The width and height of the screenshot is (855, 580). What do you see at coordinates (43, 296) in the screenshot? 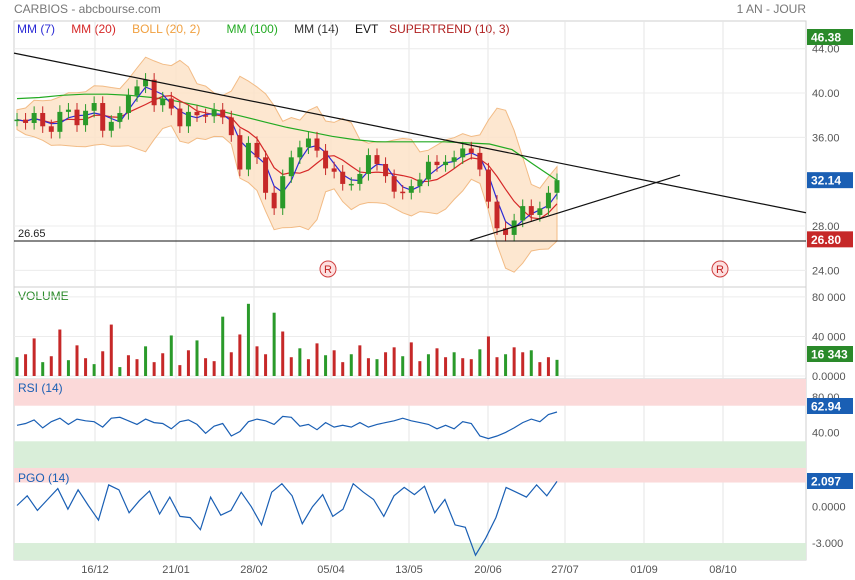
I see `volume-title: VOLUME` at bounding box center [43, 296].